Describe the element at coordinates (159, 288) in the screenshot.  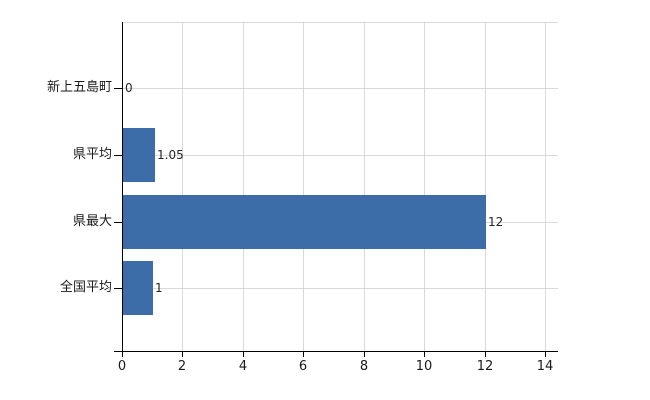
I see `bar-value-label: 1` at that location.